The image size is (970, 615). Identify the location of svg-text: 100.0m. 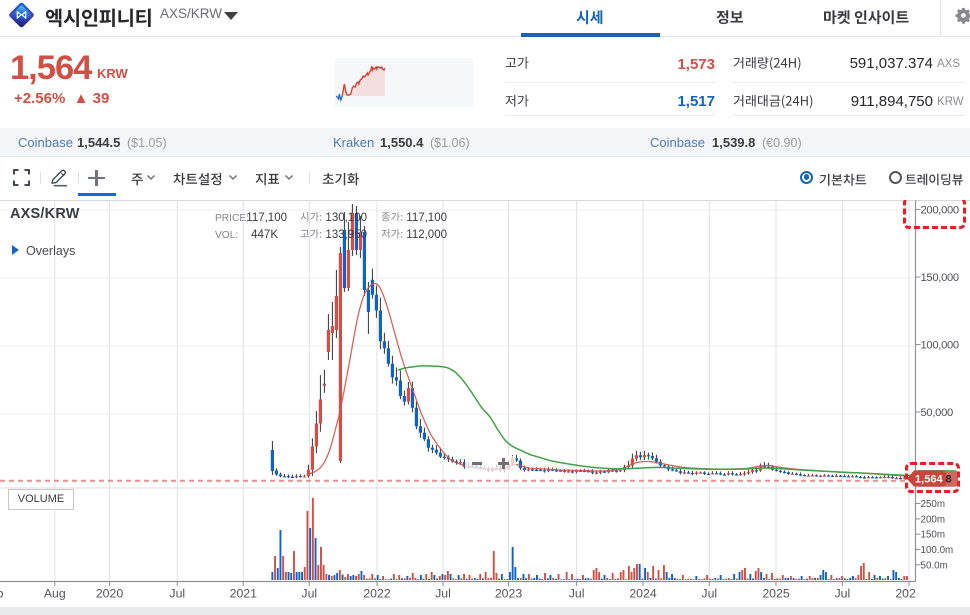
(937, 550).